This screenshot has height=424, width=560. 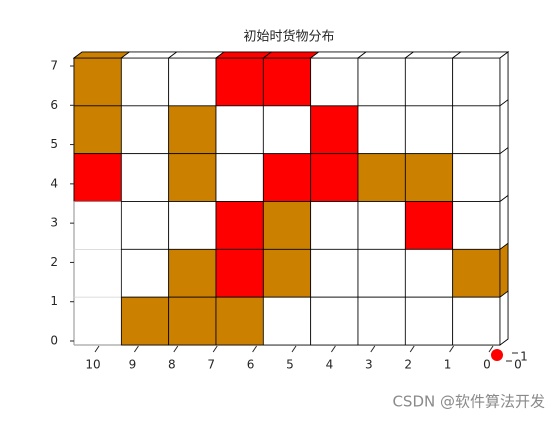 What do you see at coordinates (172, 365) in the screenshot?
I see `x-tick-label: 8` at bounding box center [172, 365].